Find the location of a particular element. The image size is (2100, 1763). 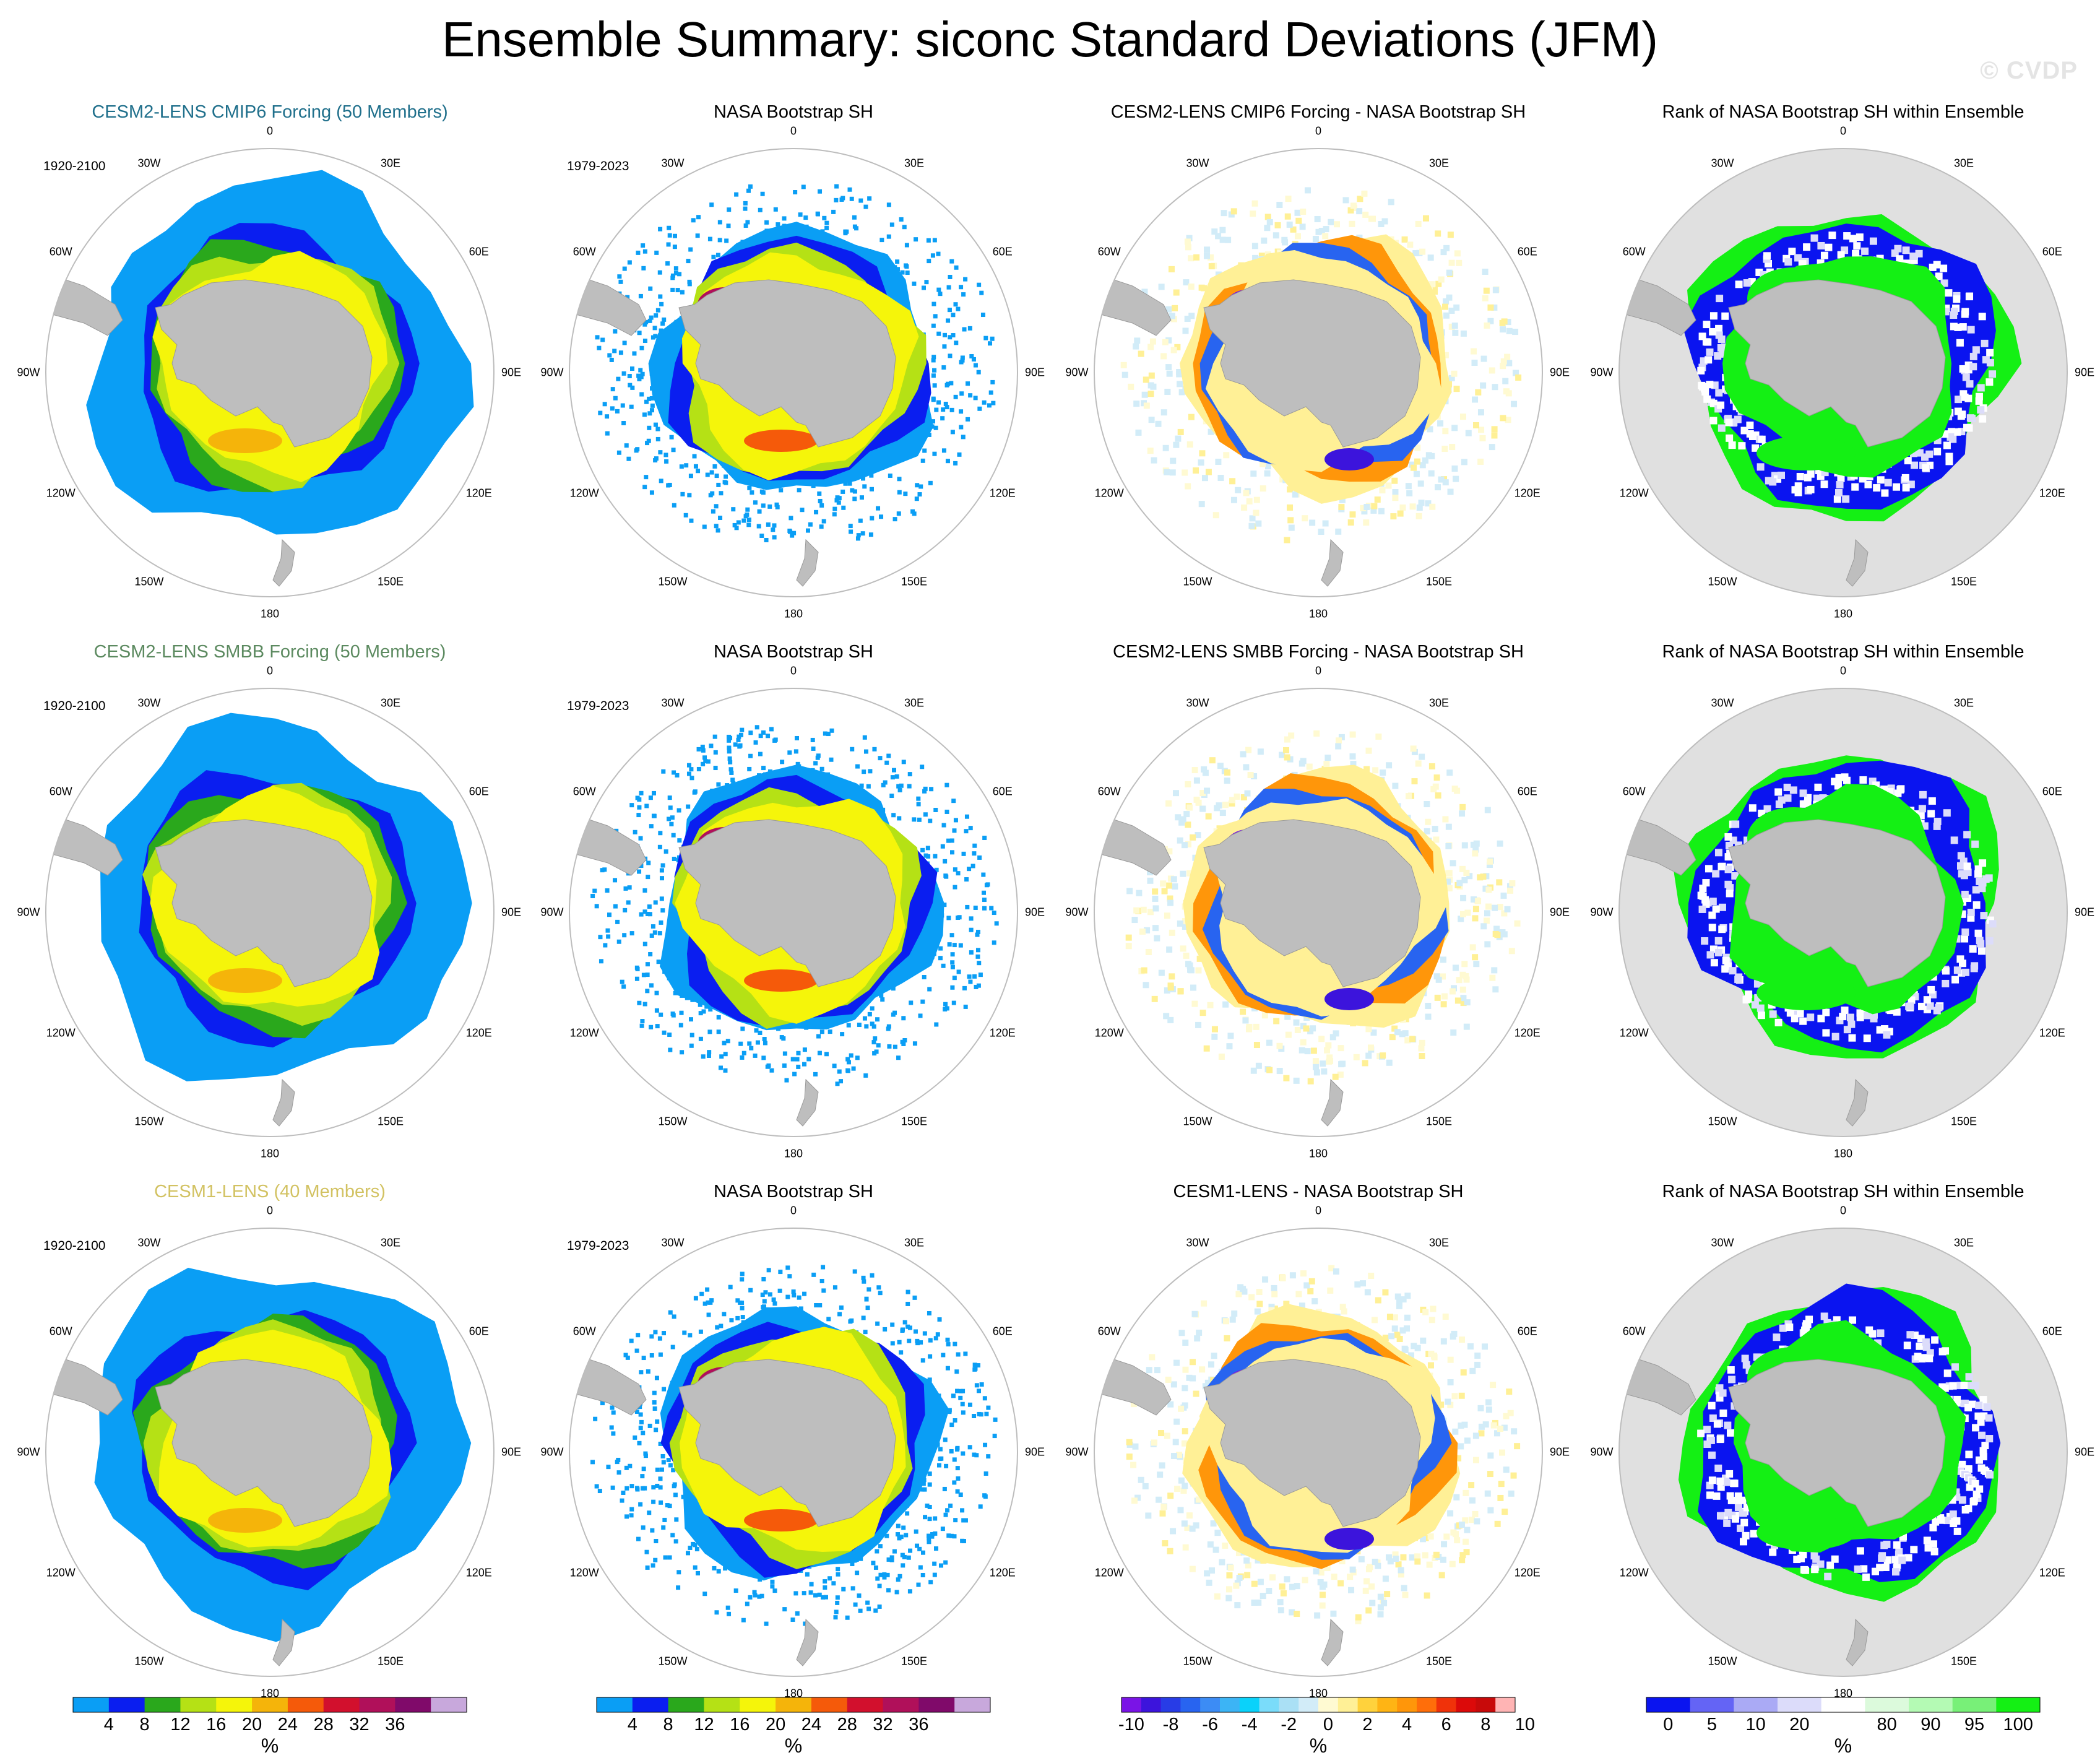

longitude-label: 0 is located at coordinates (1318, 130).